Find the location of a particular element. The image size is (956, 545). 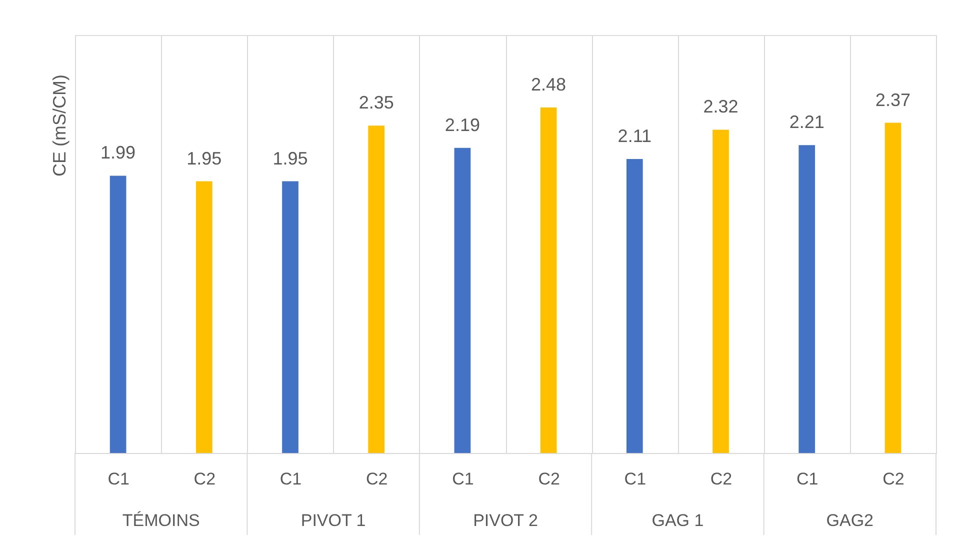

data-label: 2.37 is located at coordinates (892, 100).